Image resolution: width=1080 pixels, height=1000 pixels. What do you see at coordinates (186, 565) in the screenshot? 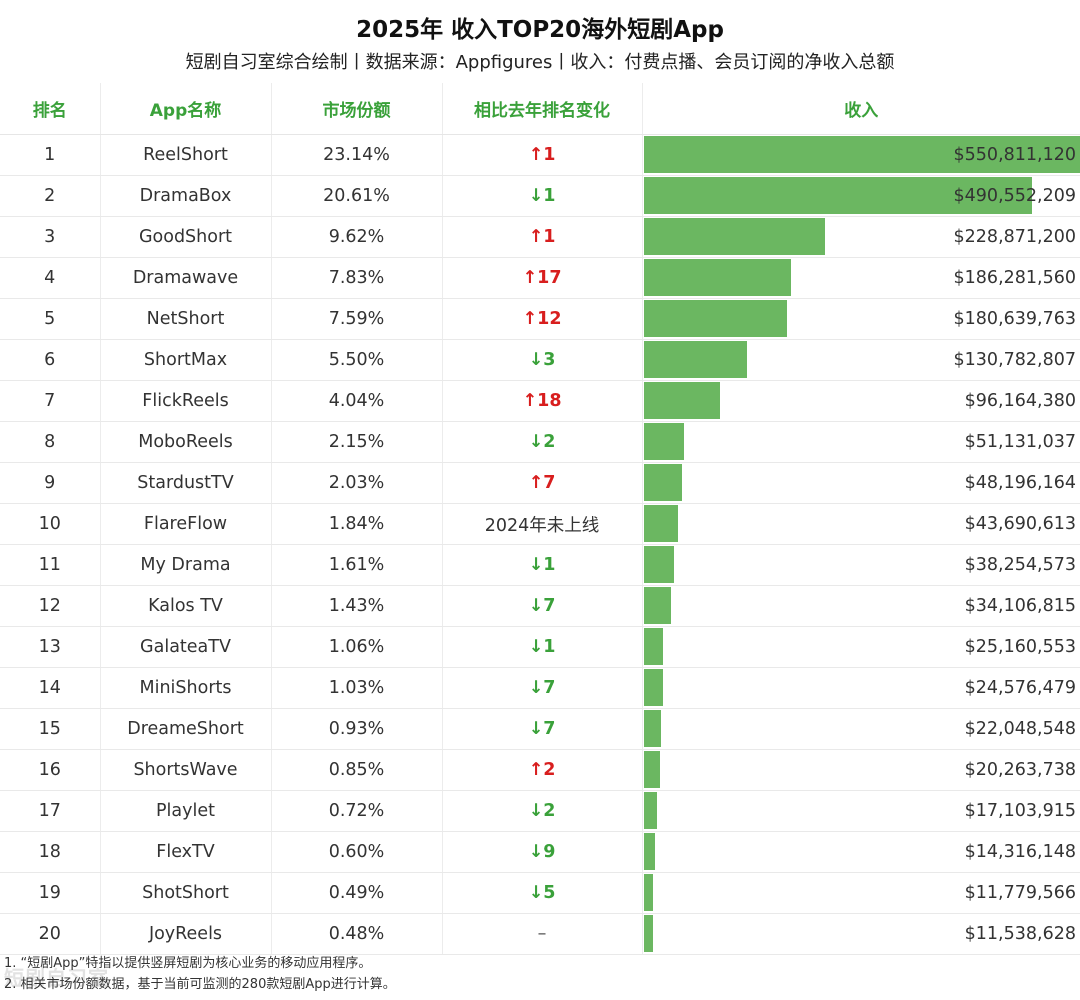
I see `app-name-cell: My Drama` at bounding box center [186, 565].